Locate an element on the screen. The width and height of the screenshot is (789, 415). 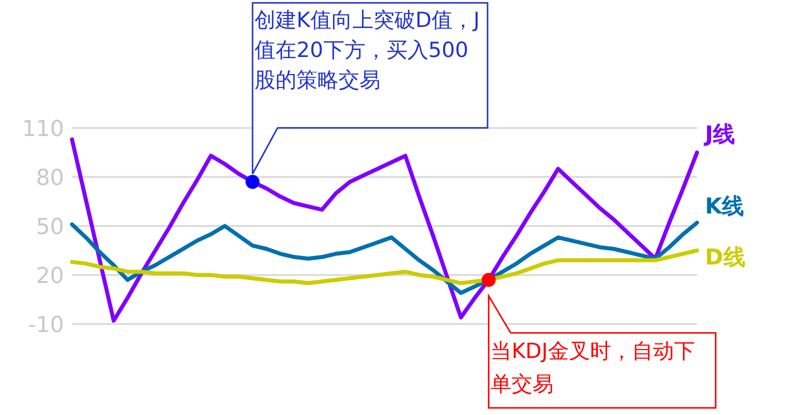
series-label: J线 is located at coordinates (719, 135).